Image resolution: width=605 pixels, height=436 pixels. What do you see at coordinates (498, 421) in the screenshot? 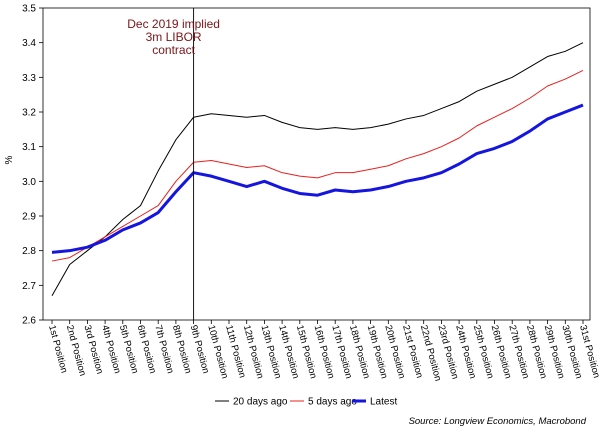
I see `source-note: Source: Longview Economics, Macrobond` at bounding box center [498, 421].